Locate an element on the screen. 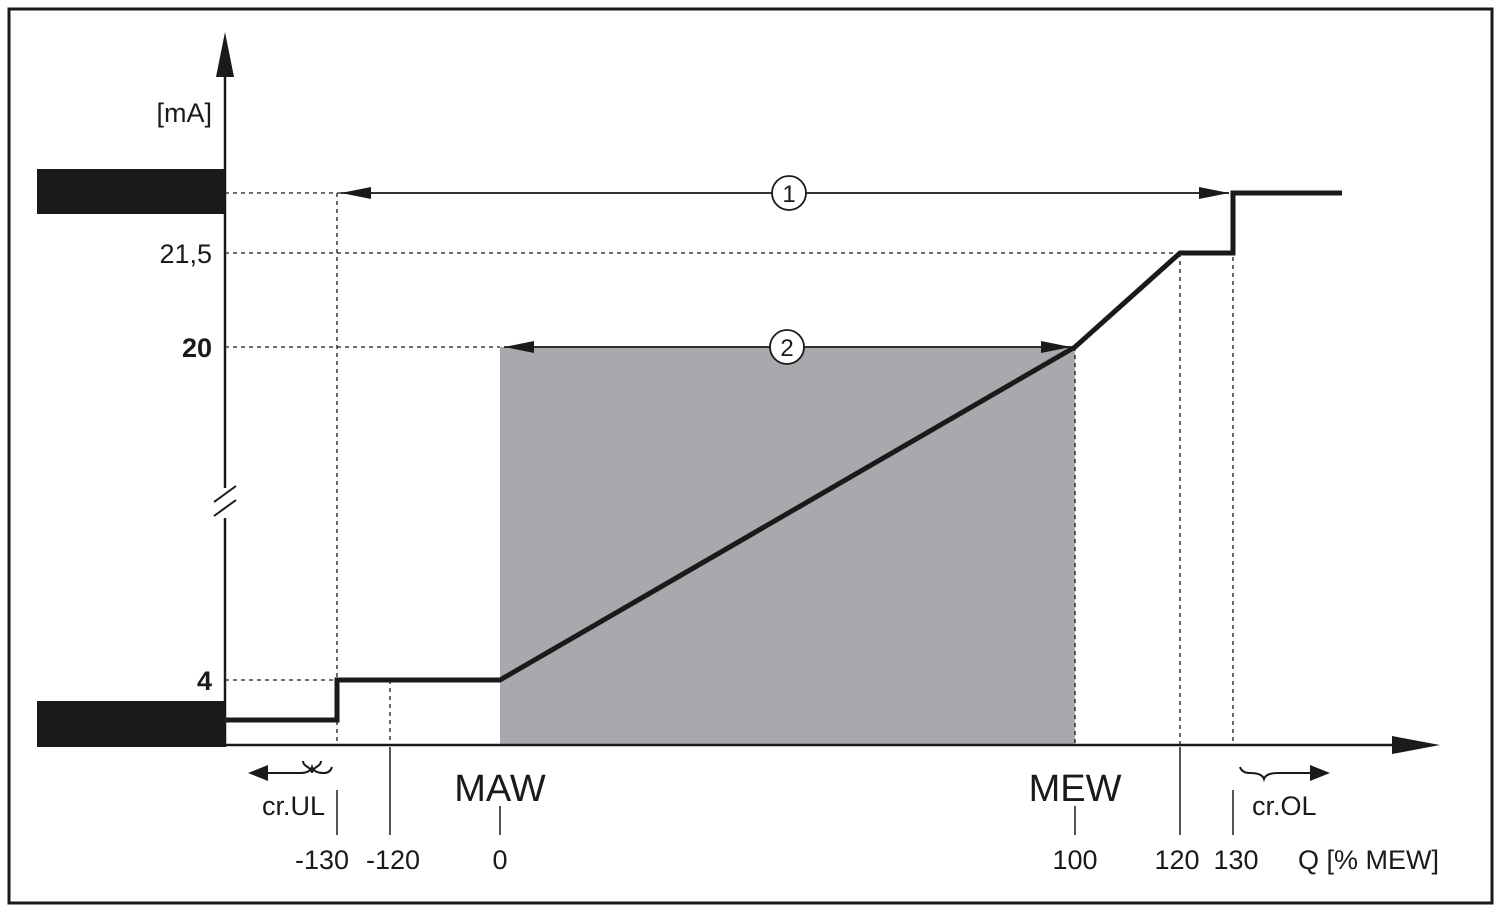 The height and width of the screenshot is (917, 1501). y-axis-unit: [mA] is located at coordinates (184, 113).